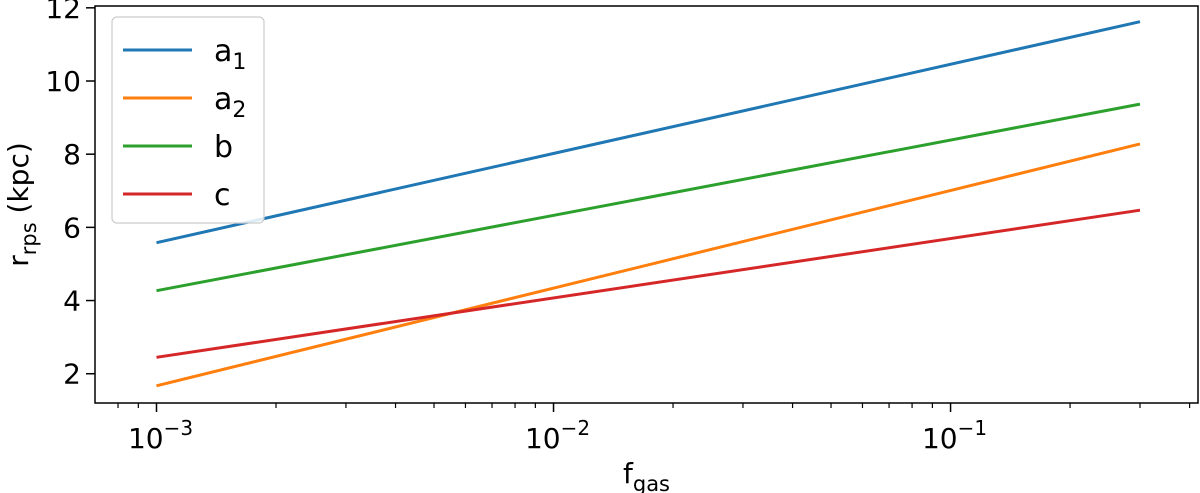 This screenshot has width=1200, height=493. I want to click on y-tick-label: 8, so click(72, 154).